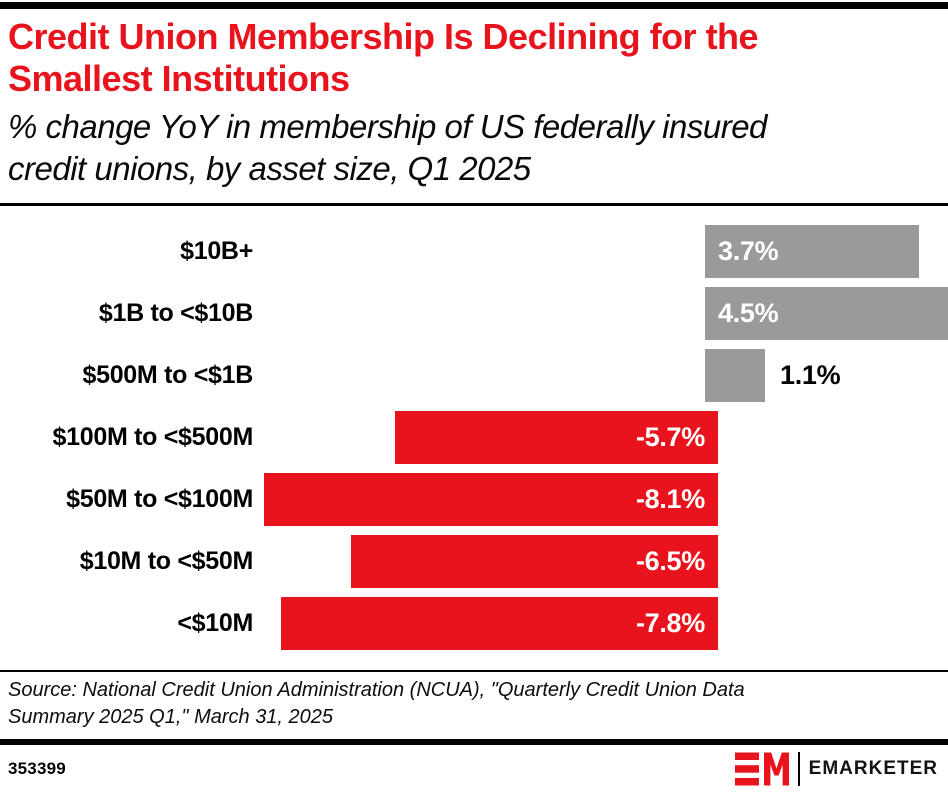  Describe the element at coordinates (491, 499) in the screenshot. I see `negative-bar: -8.1%` at that location.